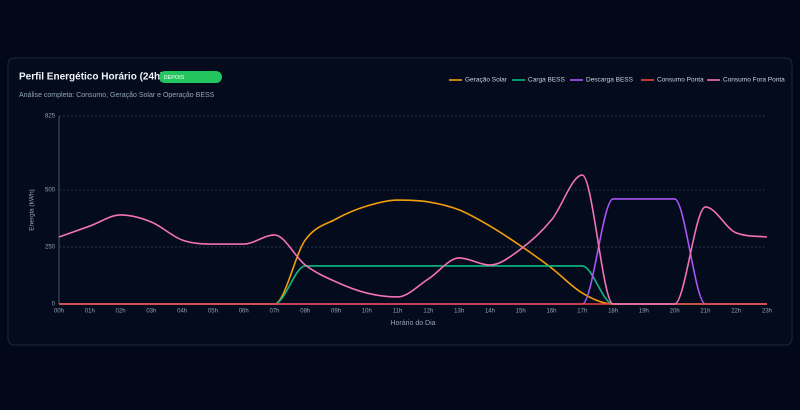 The height and width of the screenshot is (410, 800). What do you see at coordinates (213, 312) in the screenshot?
I see `x-tick-label: 05h` at bounding box center [213, 312].